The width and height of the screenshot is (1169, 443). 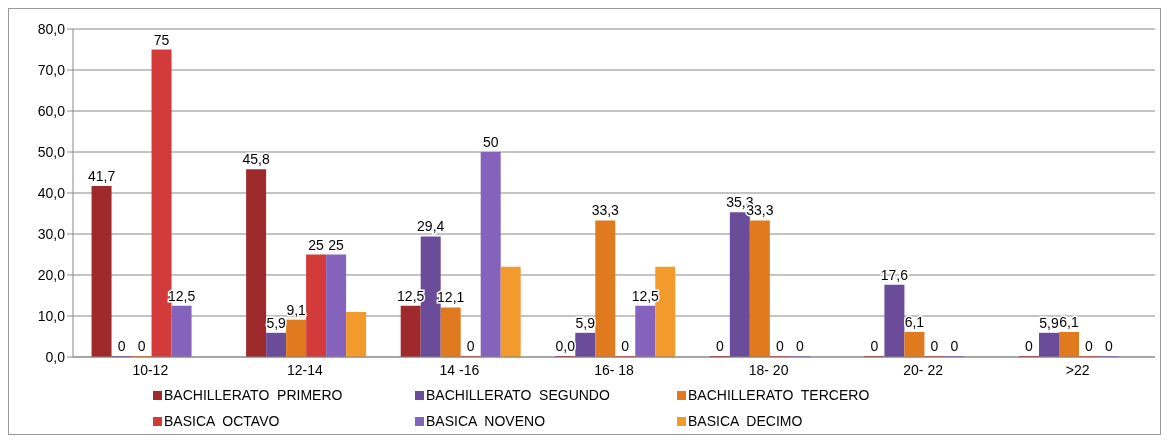 I want to click on legend-label: BASICA NOVENO, so click(x=486, y=421).